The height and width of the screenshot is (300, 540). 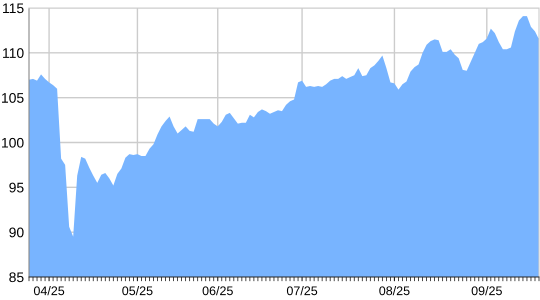 What do you see at coordinates (16, 233) in the screenshot?
I see `y-tick-label: 90` at bounding box center [16, 233].